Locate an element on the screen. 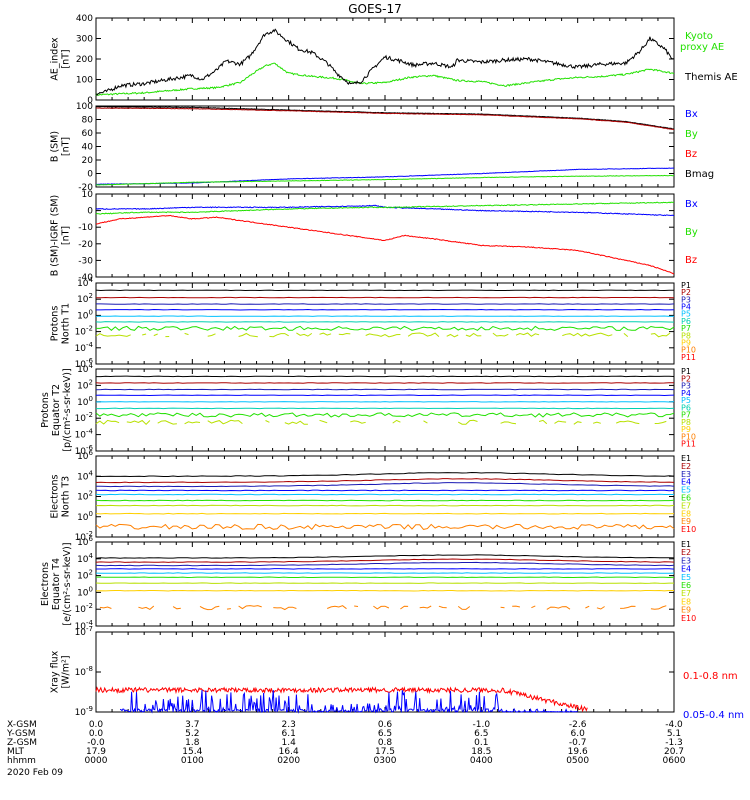  ephemeris-value: 6.1 is located at coordinates (289, 734).